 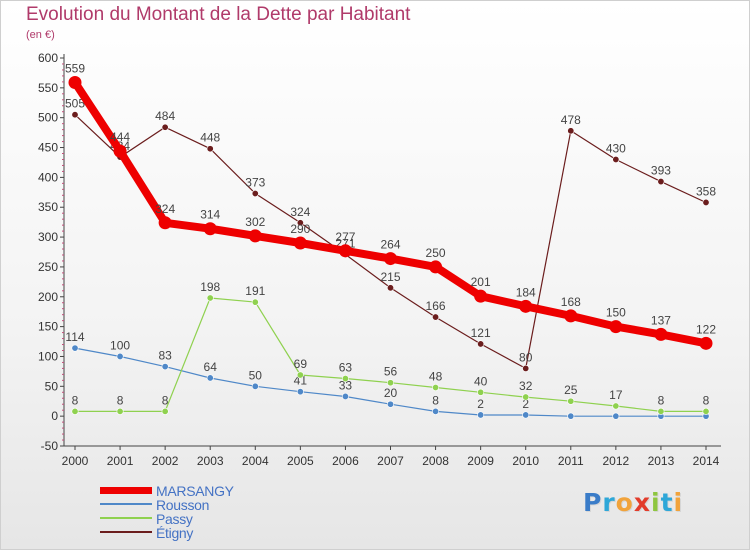 I want to click on legend-item-passy: Passy, so click(x=200, y=519).